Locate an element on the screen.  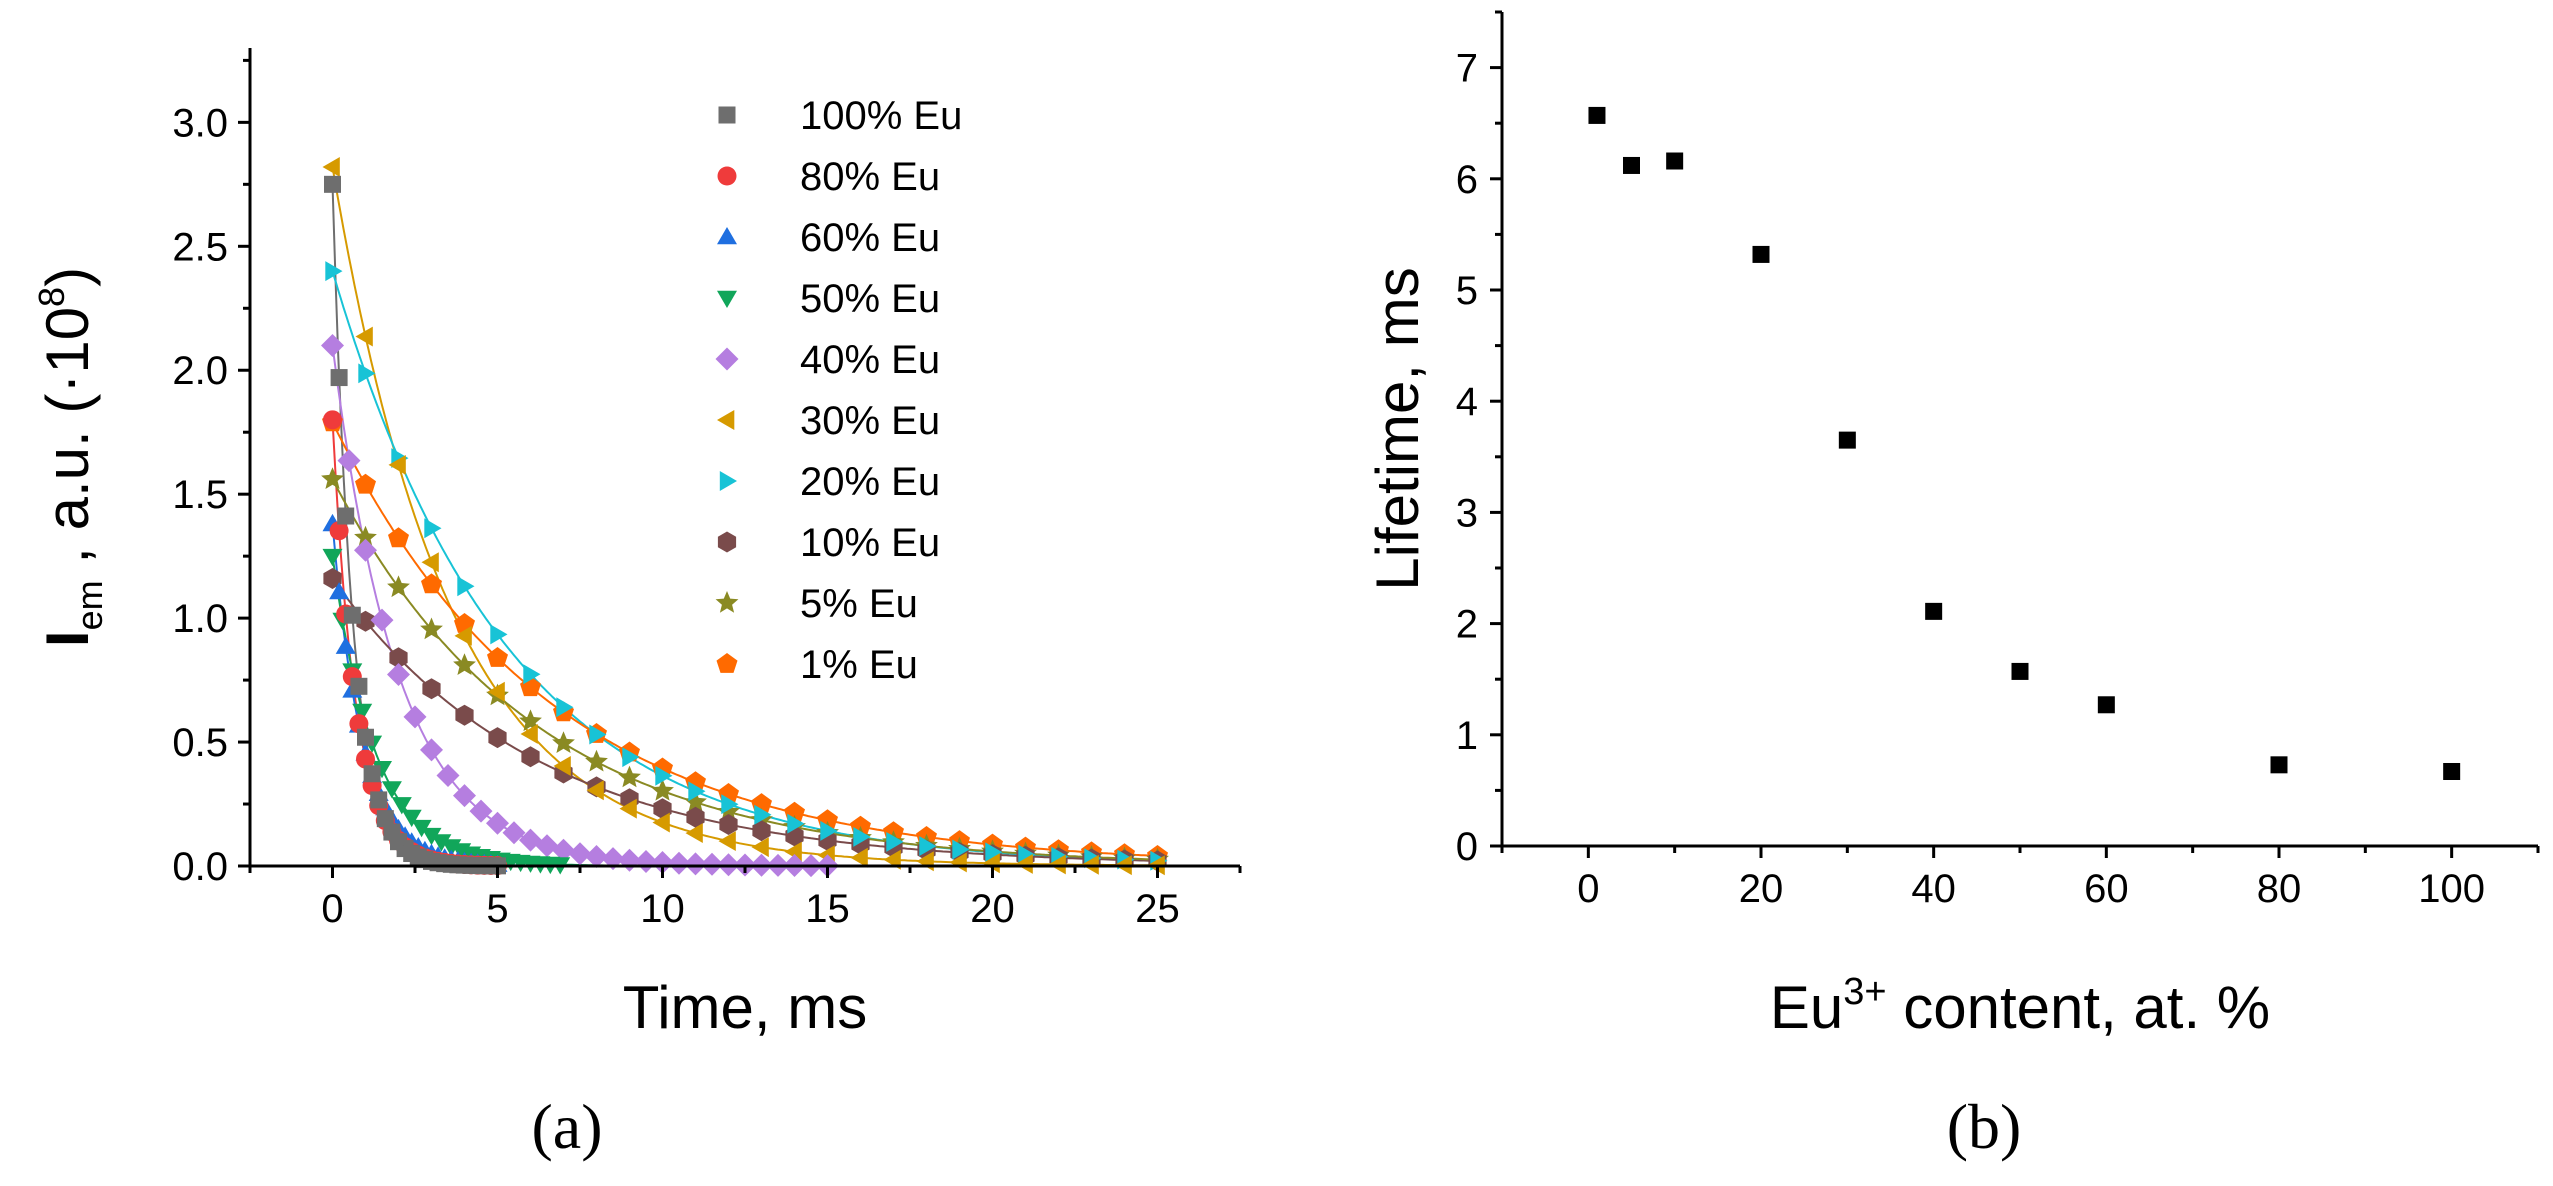
x-tick-label: 100 is located at coordinates (2451, 889).